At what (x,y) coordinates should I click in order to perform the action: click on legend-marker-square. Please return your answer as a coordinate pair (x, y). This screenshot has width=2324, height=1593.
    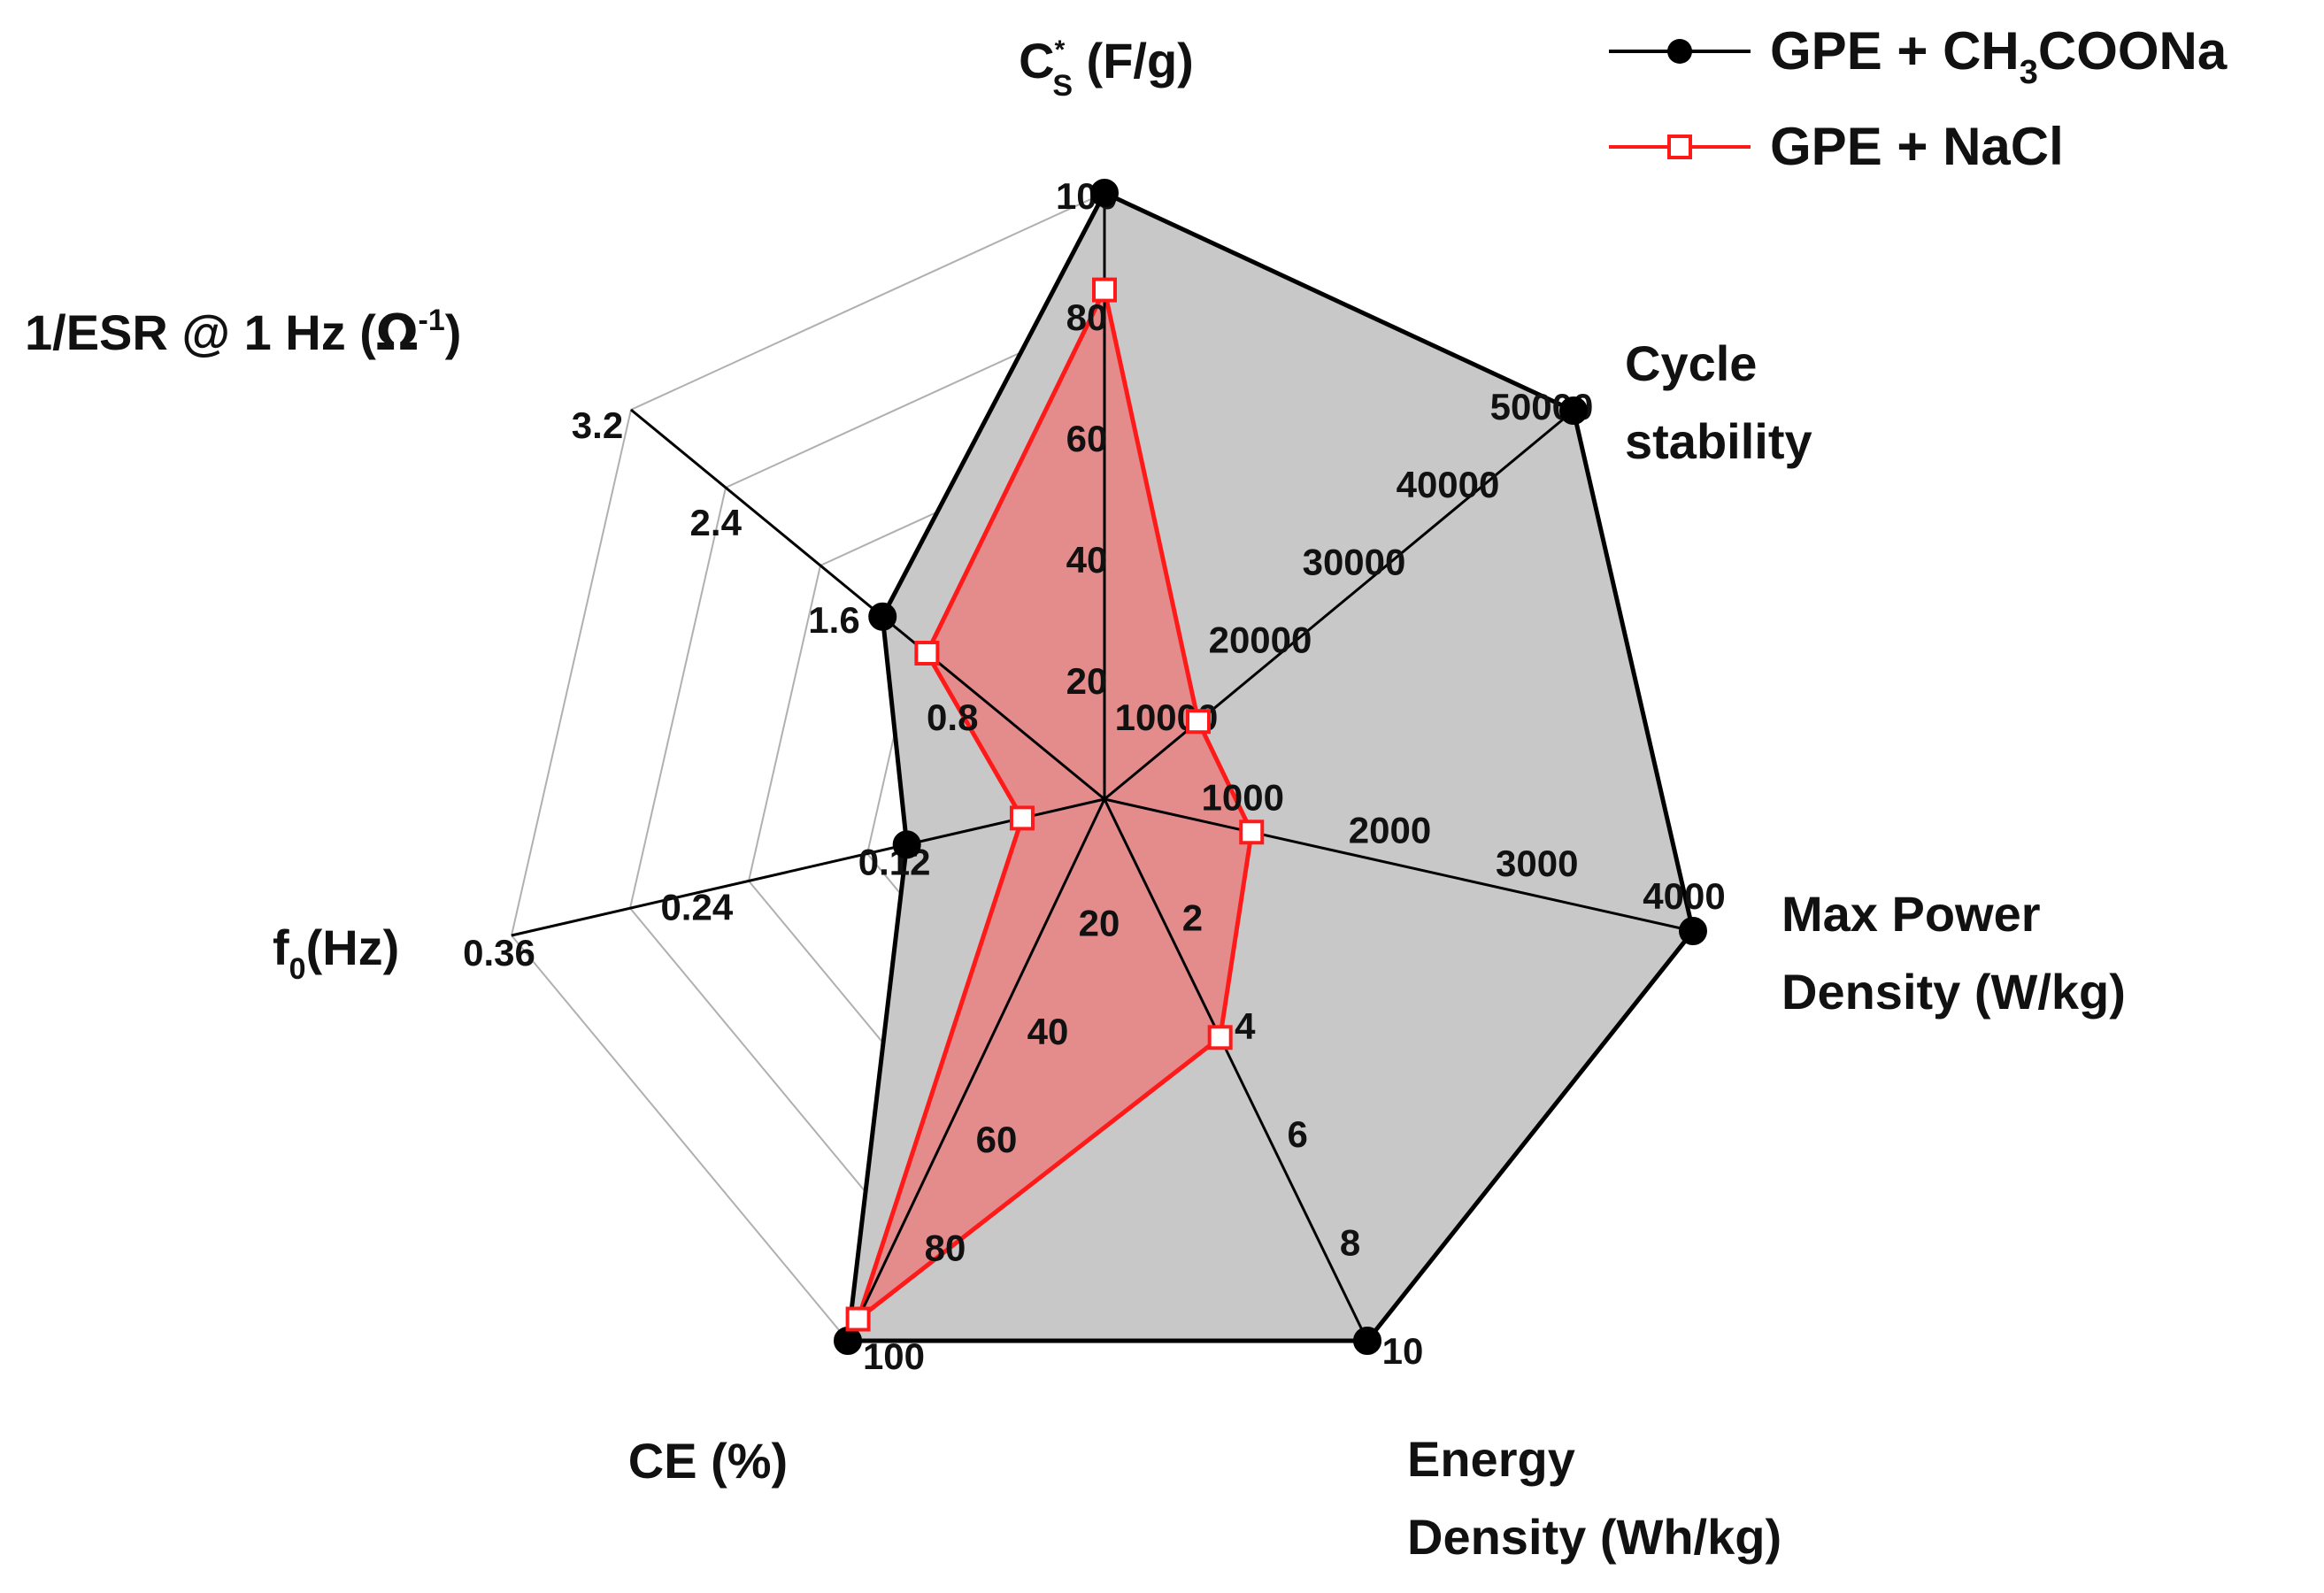
    Looking at the image, I should click on (1679, 147).